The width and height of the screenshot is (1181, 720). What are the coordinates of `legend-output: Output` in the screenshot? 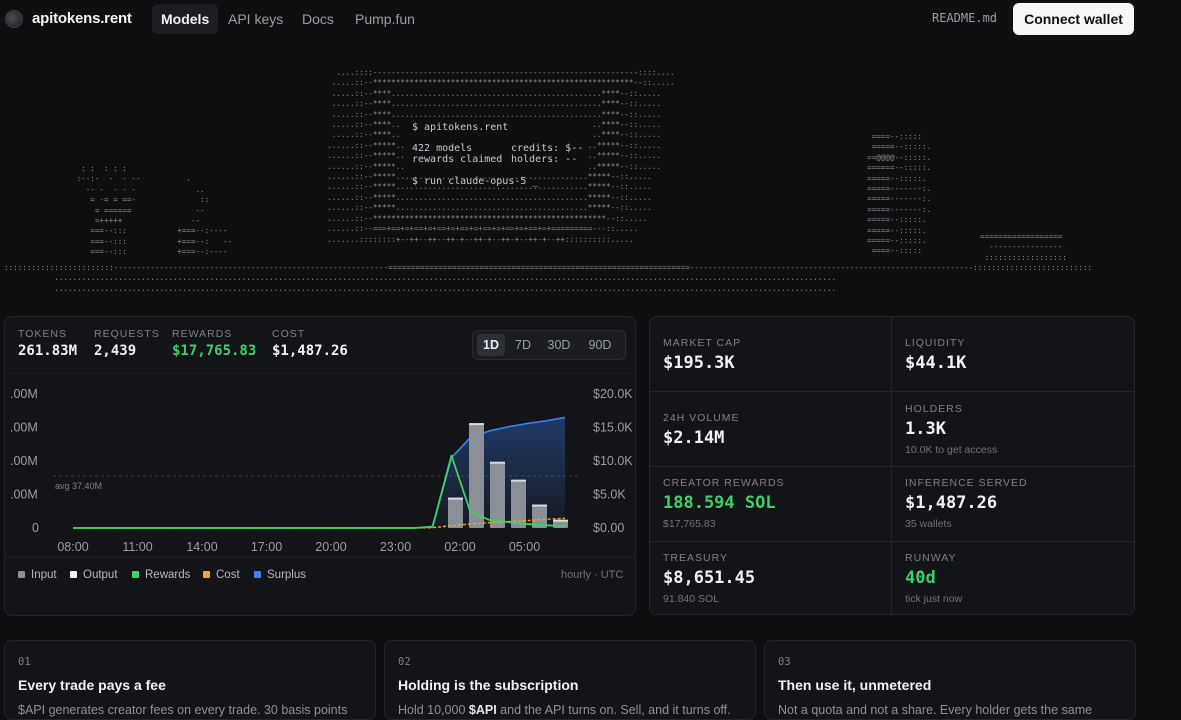 It's located at (94, 575).